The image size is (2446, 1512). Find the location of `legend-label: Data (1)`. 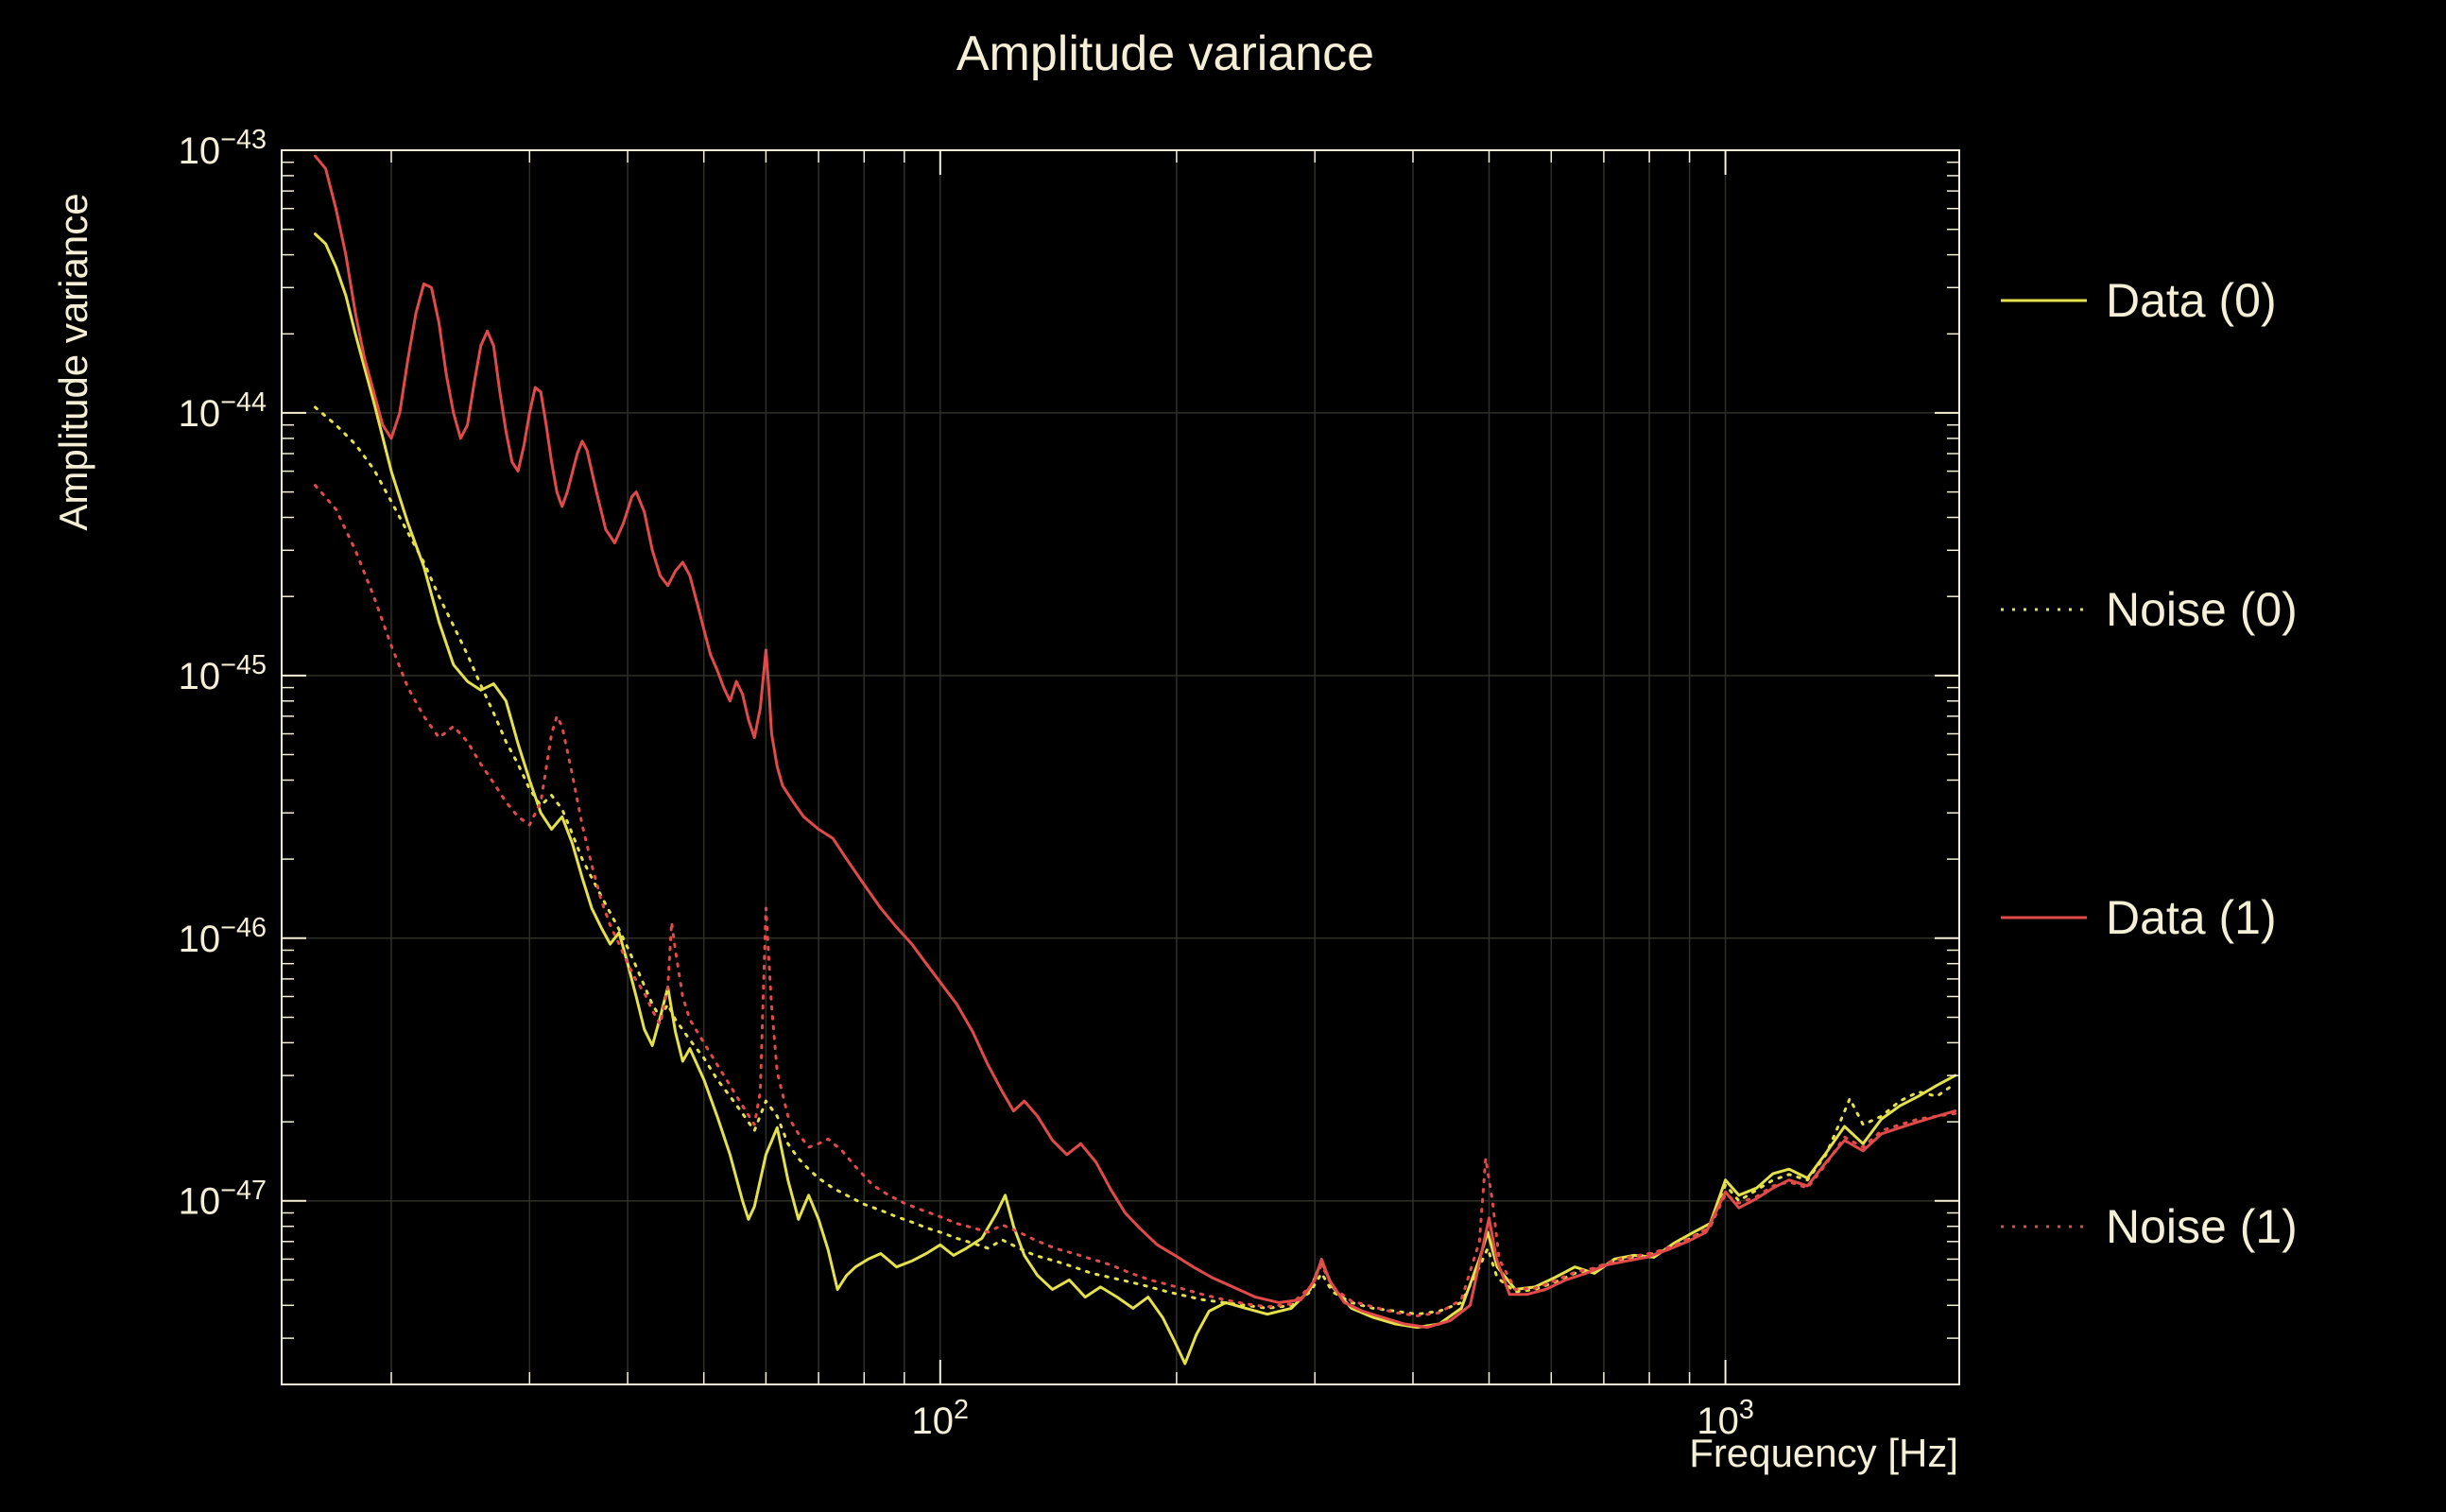

legend-label: Data (1) is located at coordinates (2191, 917).